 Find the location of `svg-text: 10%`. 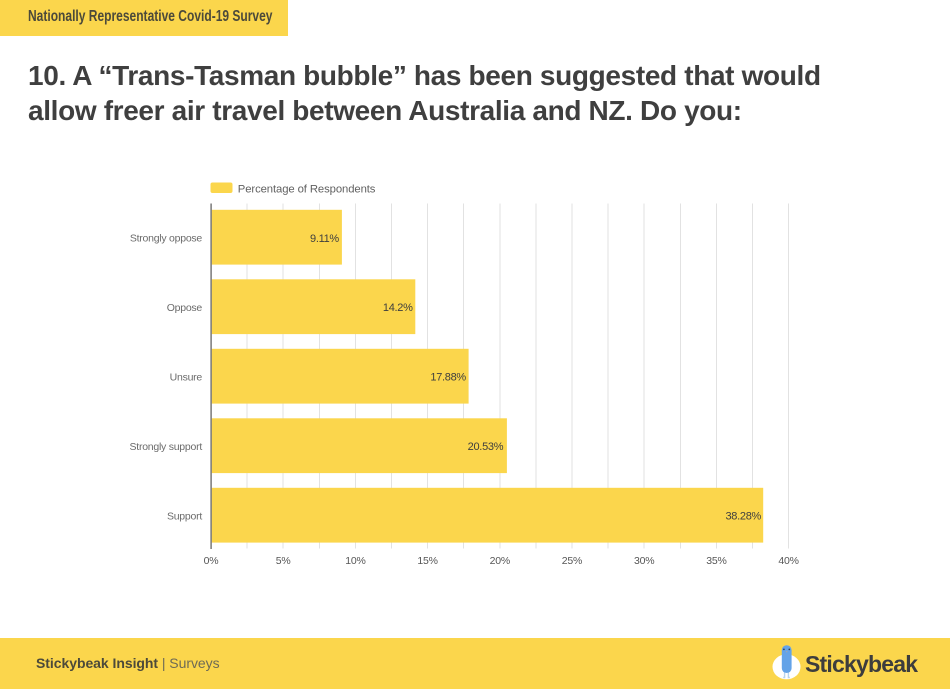

svg-text: 10% is located at coordinates (355, 561).